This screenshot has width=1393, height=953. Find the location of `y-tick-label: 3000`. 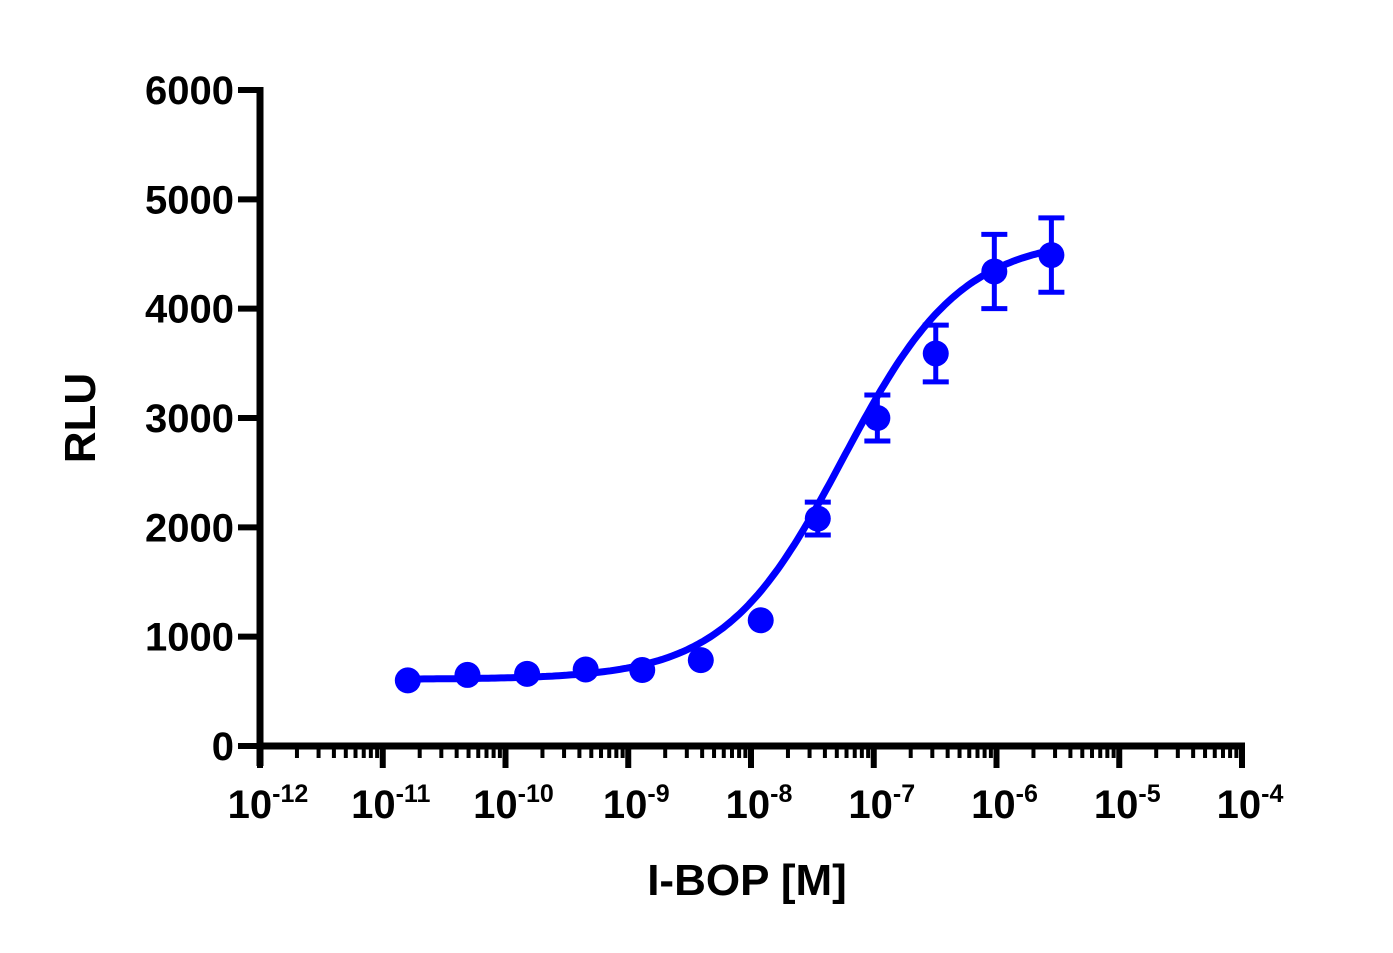

y-tick-label: 3000 is located at coordinates (189, 419).